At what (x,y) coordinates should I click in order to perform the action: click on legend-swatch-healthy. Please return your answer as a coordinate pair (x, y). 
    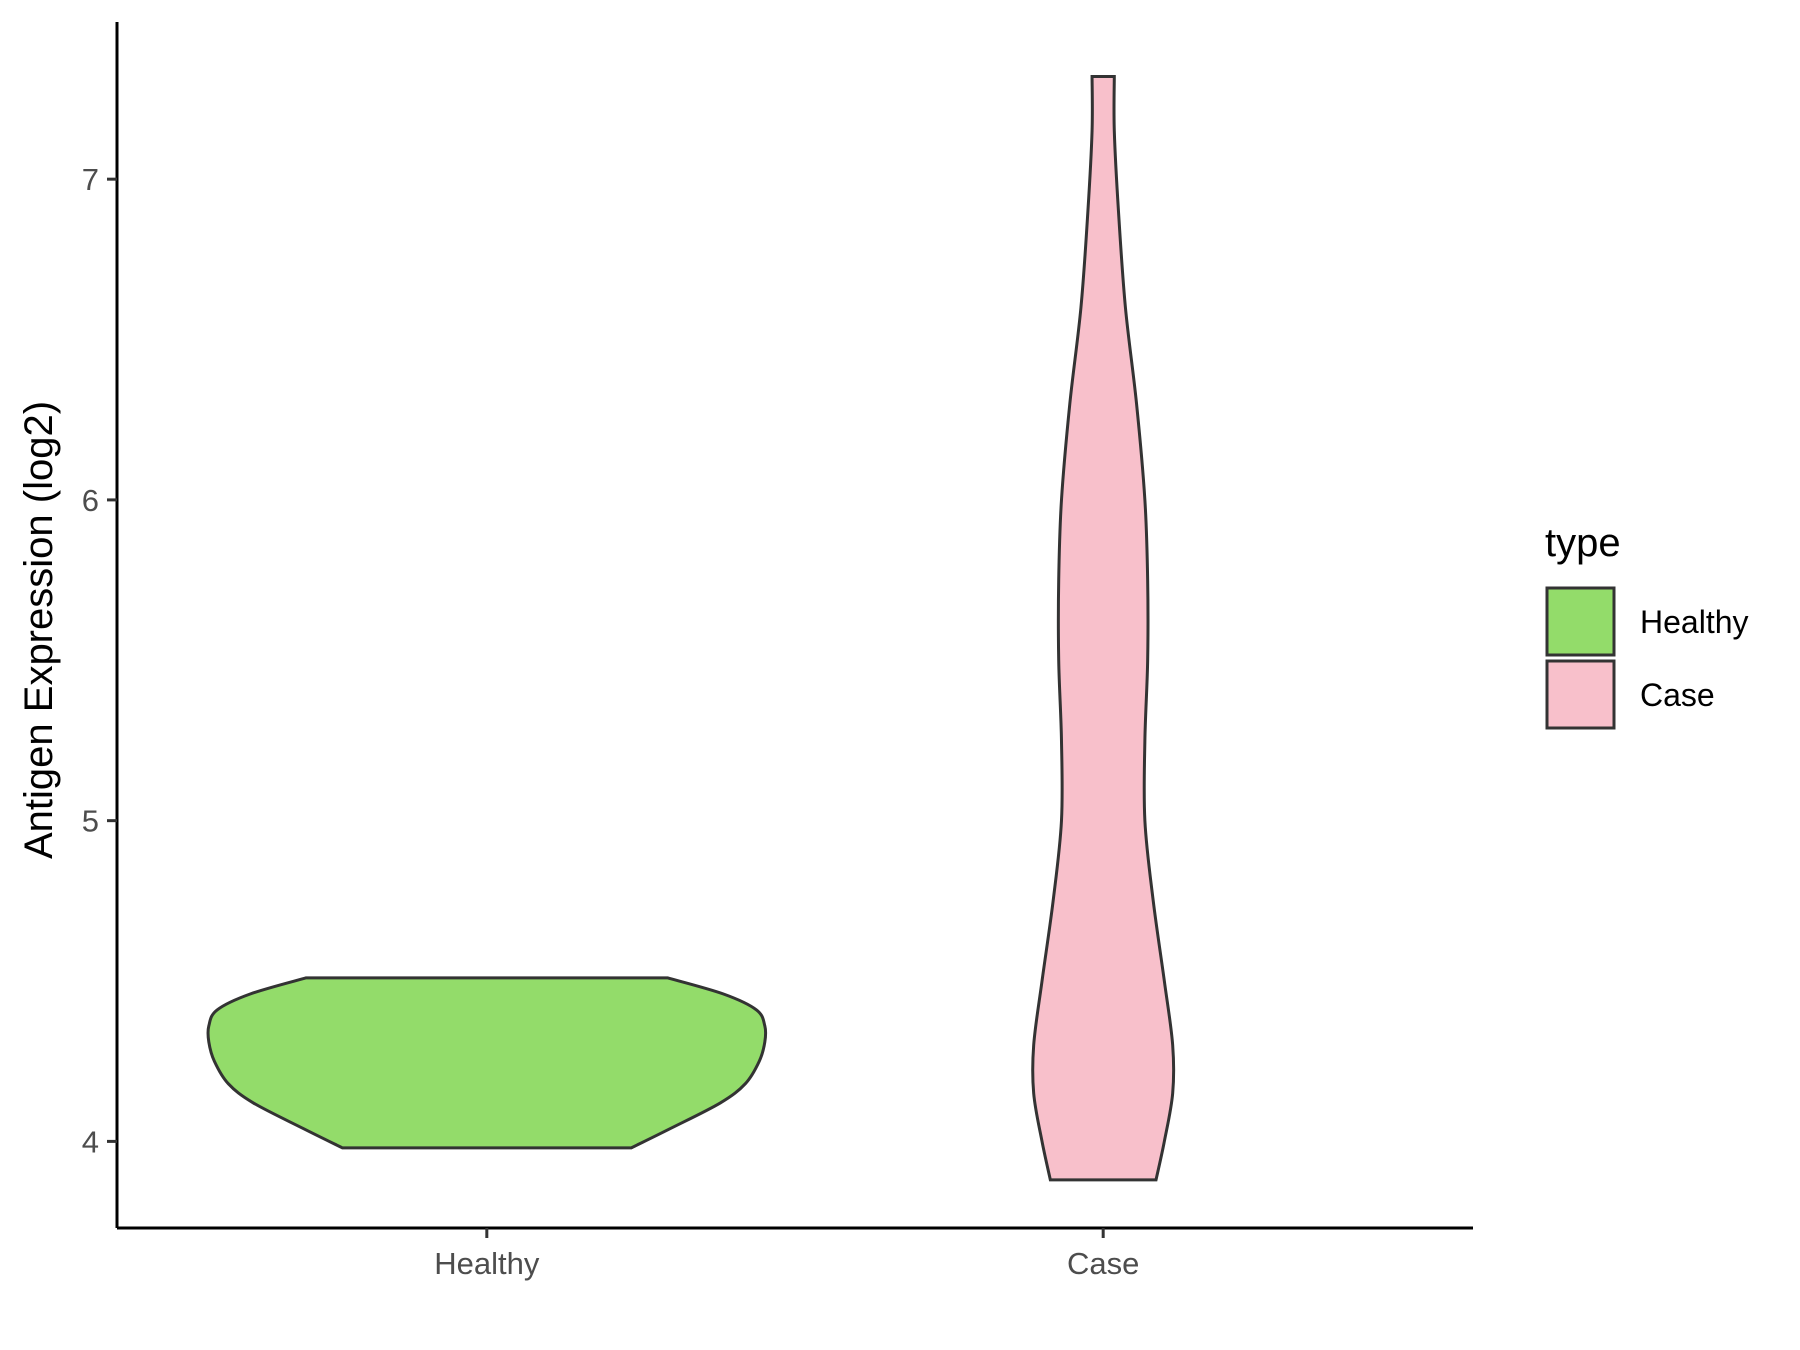
    Looking at the image, I should click on (1580, 621).